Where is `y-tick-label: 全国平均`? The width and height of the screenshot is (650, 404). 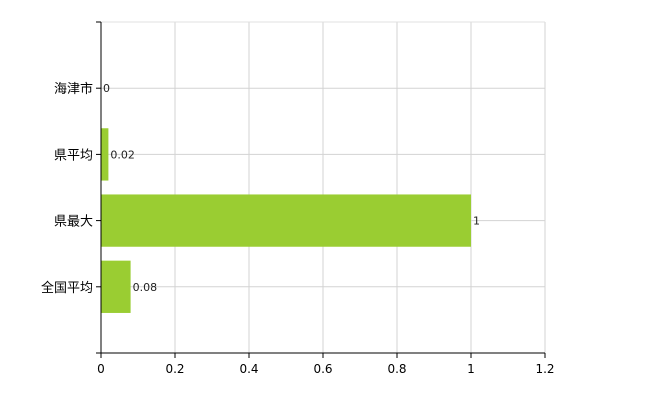 y-tick-label: 全国平均 is located at coordinates (67, 288).